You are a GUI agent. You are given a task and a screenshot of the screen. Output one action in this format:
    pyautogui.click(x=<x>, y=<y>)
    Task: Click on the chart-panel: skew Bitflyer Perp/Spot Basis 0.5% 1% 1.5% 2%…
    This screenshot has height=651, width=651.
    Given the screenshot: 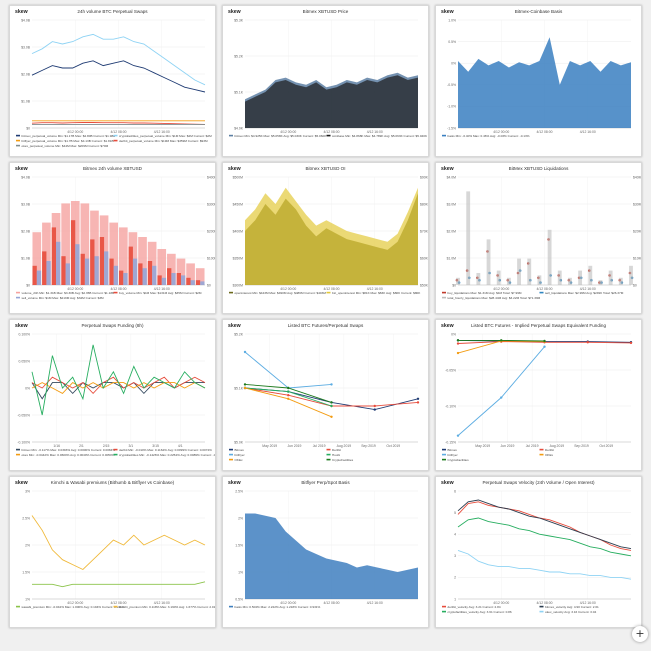 What is the action you would take?
    pyautogui.click(x=325, y=552)
    